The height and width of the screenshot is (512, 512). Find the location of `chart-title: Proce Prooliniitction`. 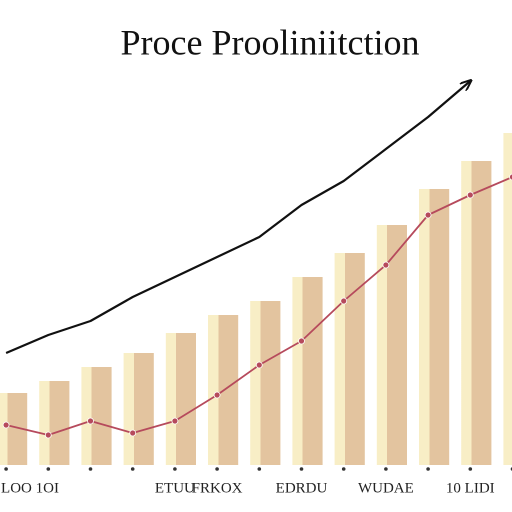

chart-title: Proce Prooliniitction is located at coordinates (270, 42).